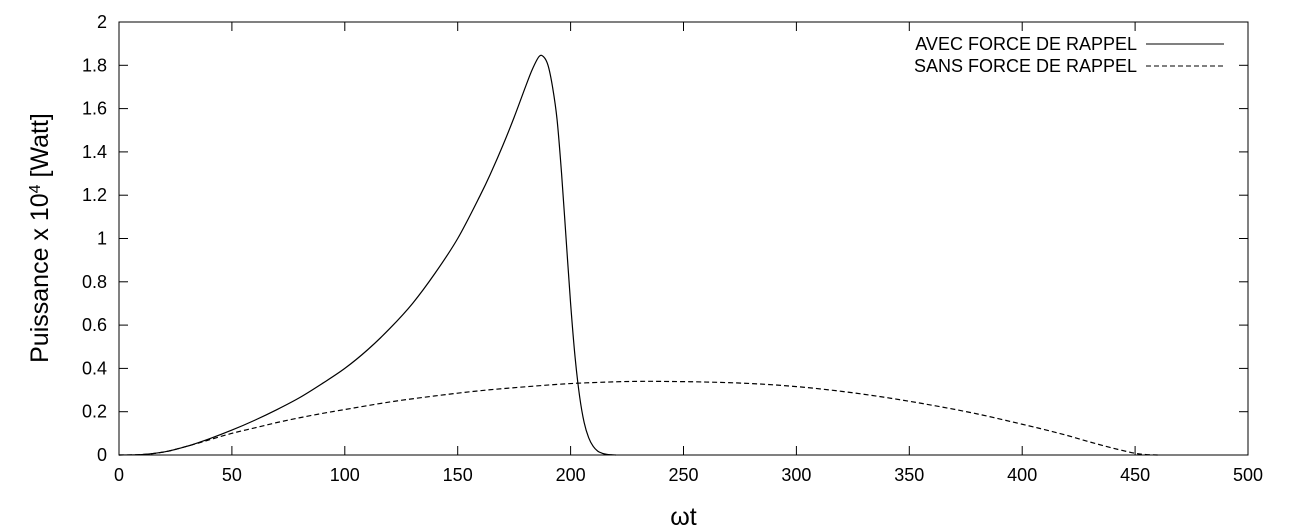  Describe the element at coordinates (638, 418) in the screenshot. I see `series-line-sans-force` at that location.